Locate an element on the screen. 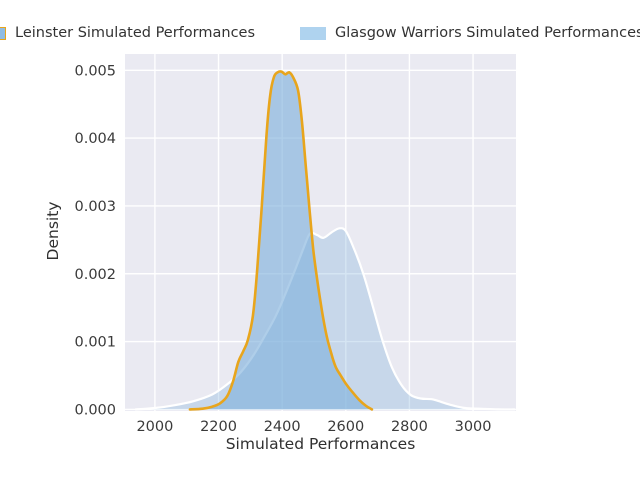 This screenshot has height=480, width=640. x-tick-label: 2400 is located at coordinates (282, 427).